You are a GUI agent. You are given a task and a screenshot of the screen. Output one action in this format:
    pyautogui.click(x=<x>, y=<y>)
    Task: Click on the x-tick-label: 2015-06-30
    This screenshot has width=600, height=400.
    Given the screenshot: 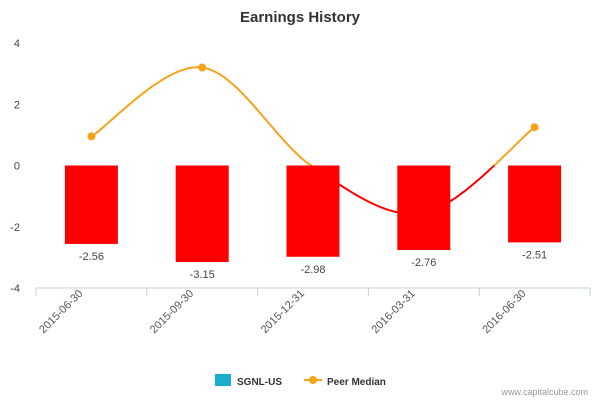 What is the action you would take?
    pyautogui.click(x=61, y=312)
    